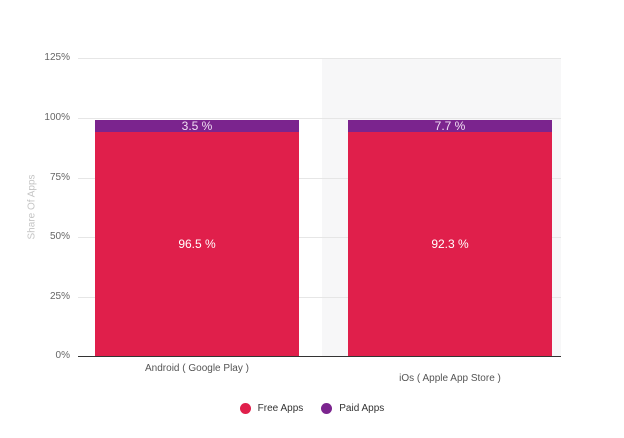  Describe the element at coordinates (59, 236) in the screenshot. I see `y-tick-50: 50%` at that location.